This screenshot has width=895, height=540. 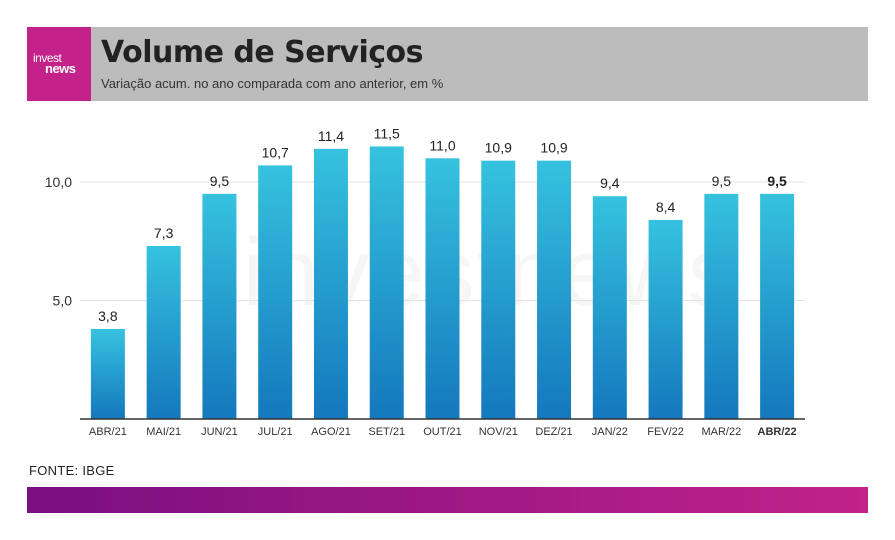 I want to click on x-tick-label: MAI/21, so click(x=163, y=432).